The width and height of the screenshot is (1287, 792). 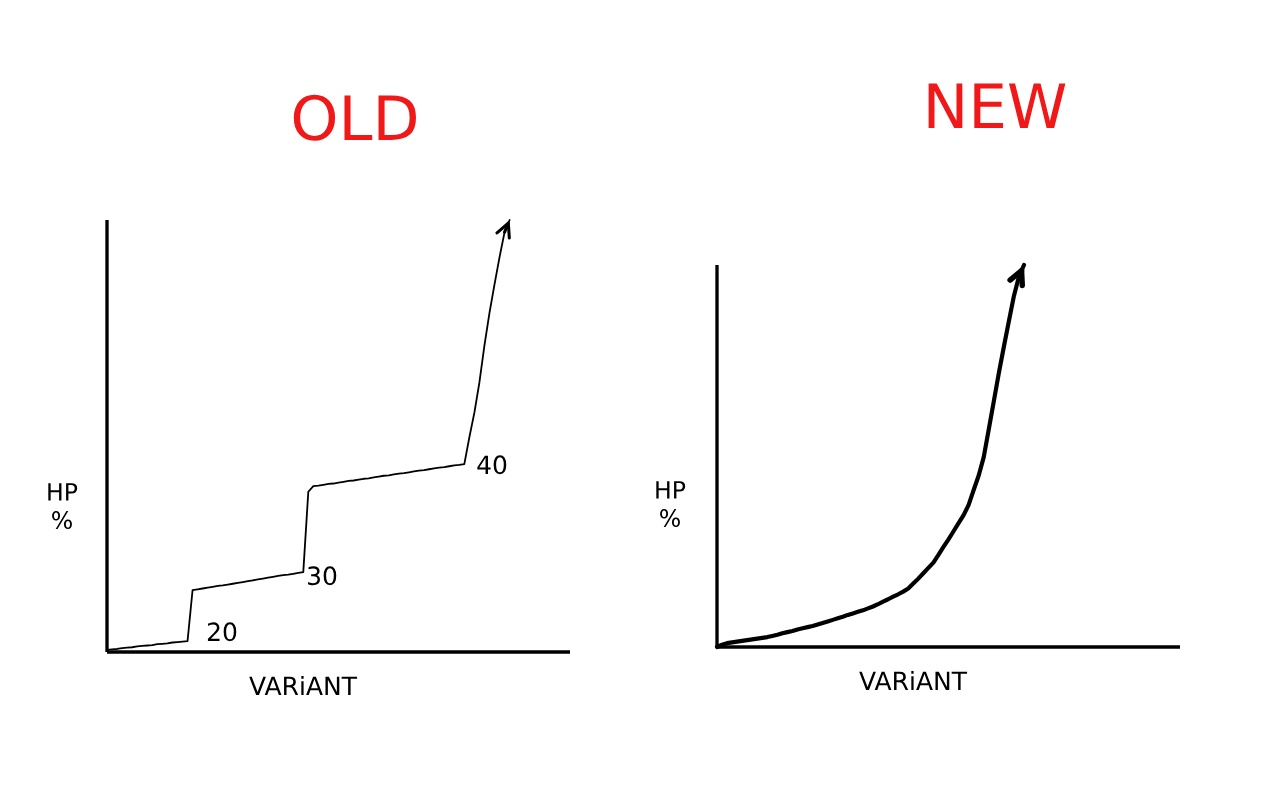 I want to click on annotation: 20, so click(x=222, y=632).